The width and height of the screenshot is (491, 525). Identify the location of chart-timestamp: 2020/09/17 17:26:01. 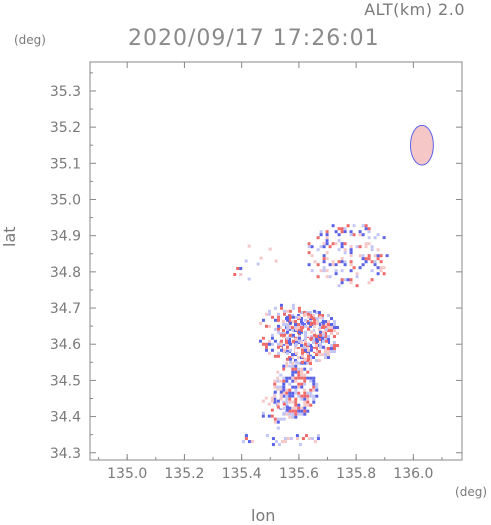
(254, 38).